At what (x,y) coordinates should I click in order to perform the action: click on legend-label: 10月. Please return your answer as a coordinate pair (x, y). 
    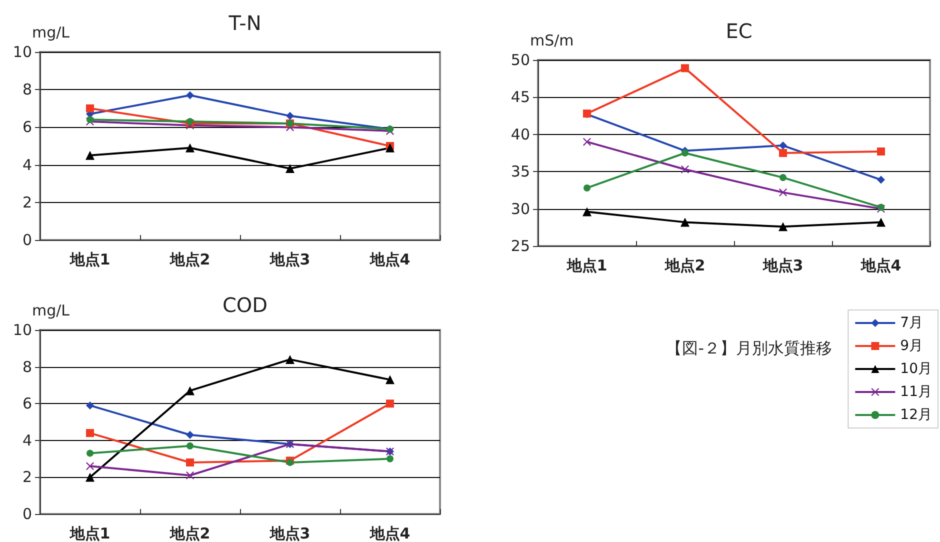
    Looking at the image, I should click on (916, 369).